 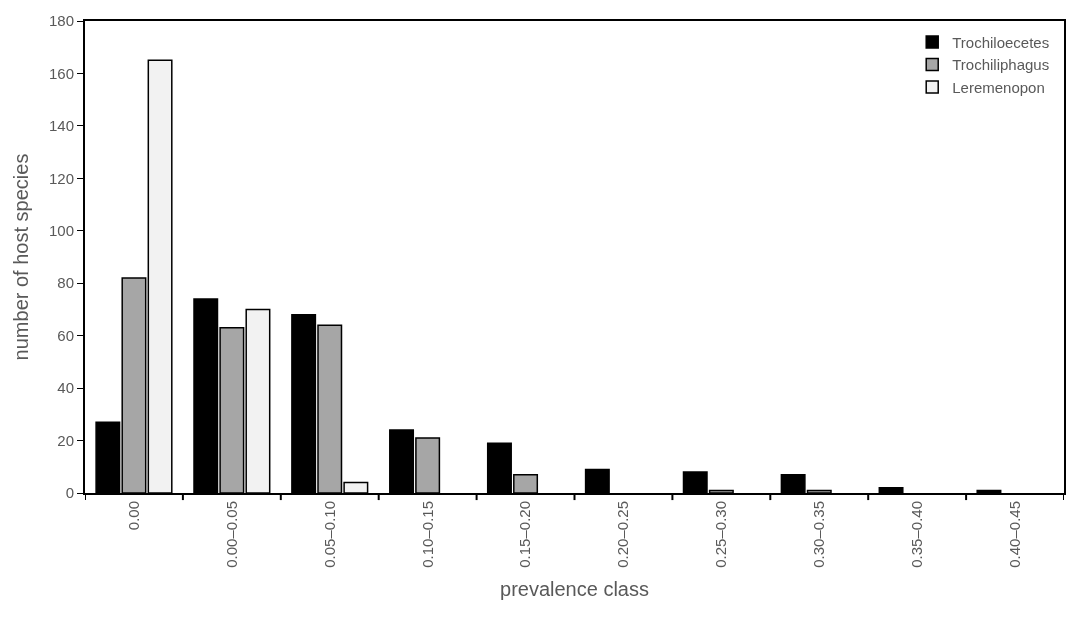 I want to click on x-tick-label: 0.15–0.20, so click(x=525, y=534).